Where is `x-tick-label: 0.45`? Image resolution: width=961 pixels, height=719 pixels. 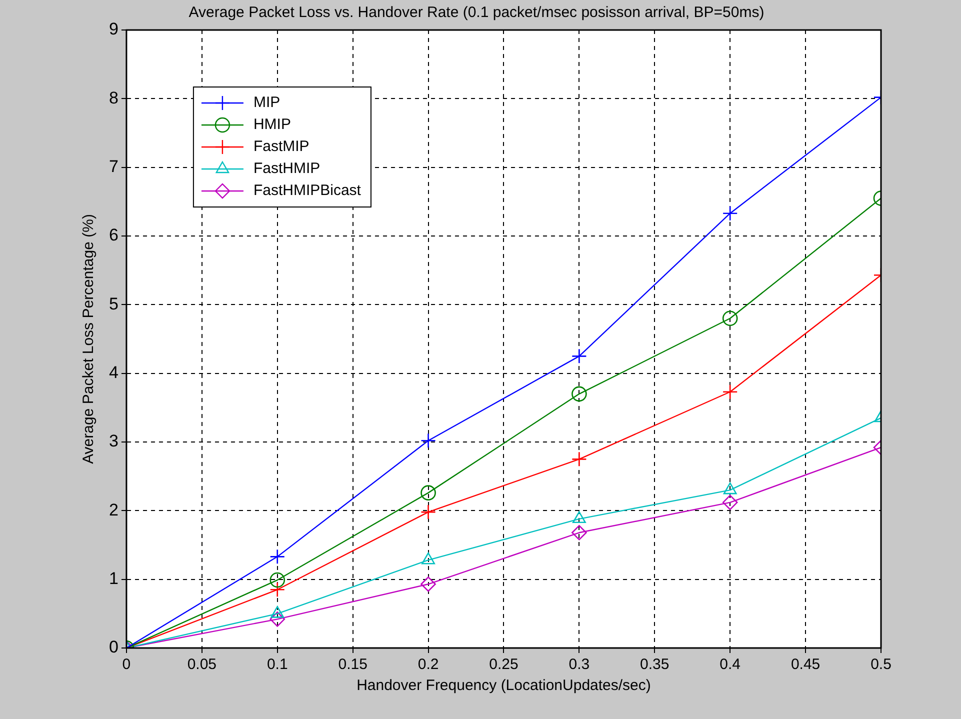 x-tick-label: 0.45 is located at coordinates (805, 665).